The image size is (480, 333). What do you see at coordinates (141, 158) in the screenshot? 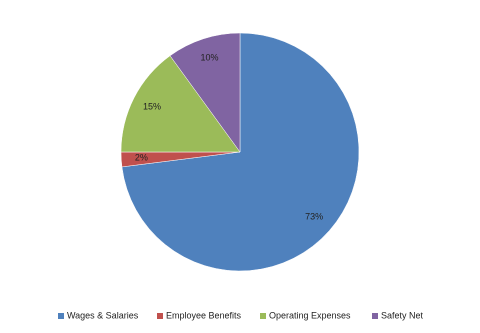
I see `data-label: 2%` at bounding box center [141, 158].